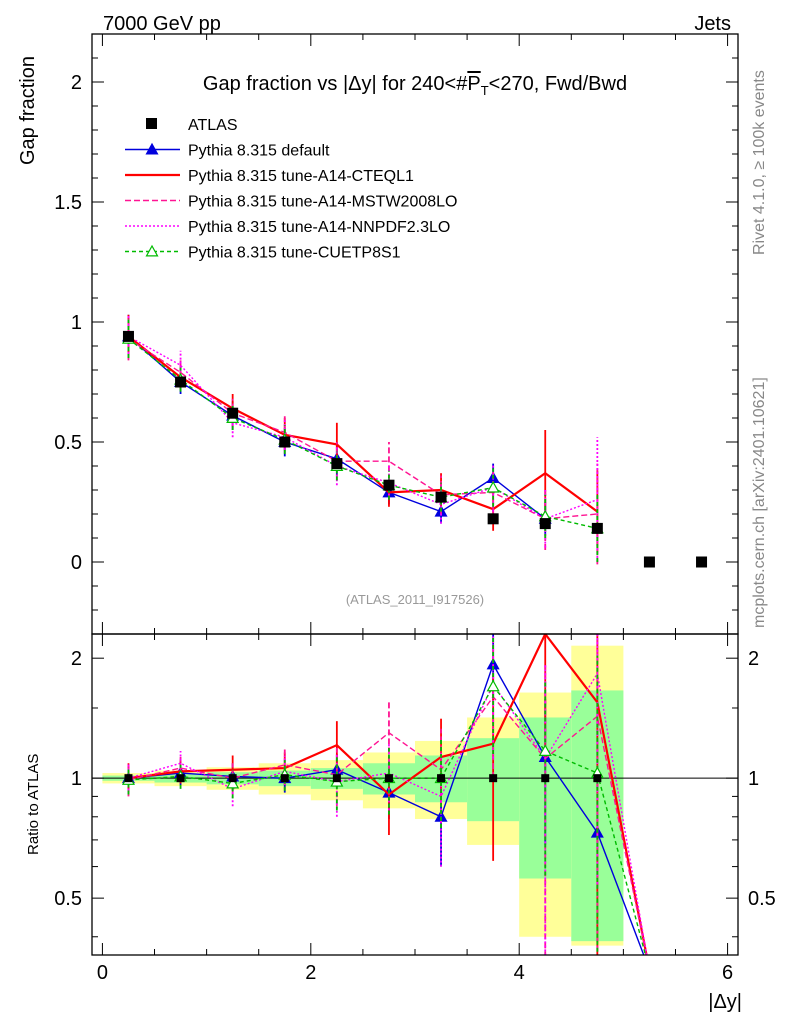 This screenshot has width=786, height=1024. I want to click on rivet-label: Rivet 4.1.0, ≥ 100k events, so click(759, 162).